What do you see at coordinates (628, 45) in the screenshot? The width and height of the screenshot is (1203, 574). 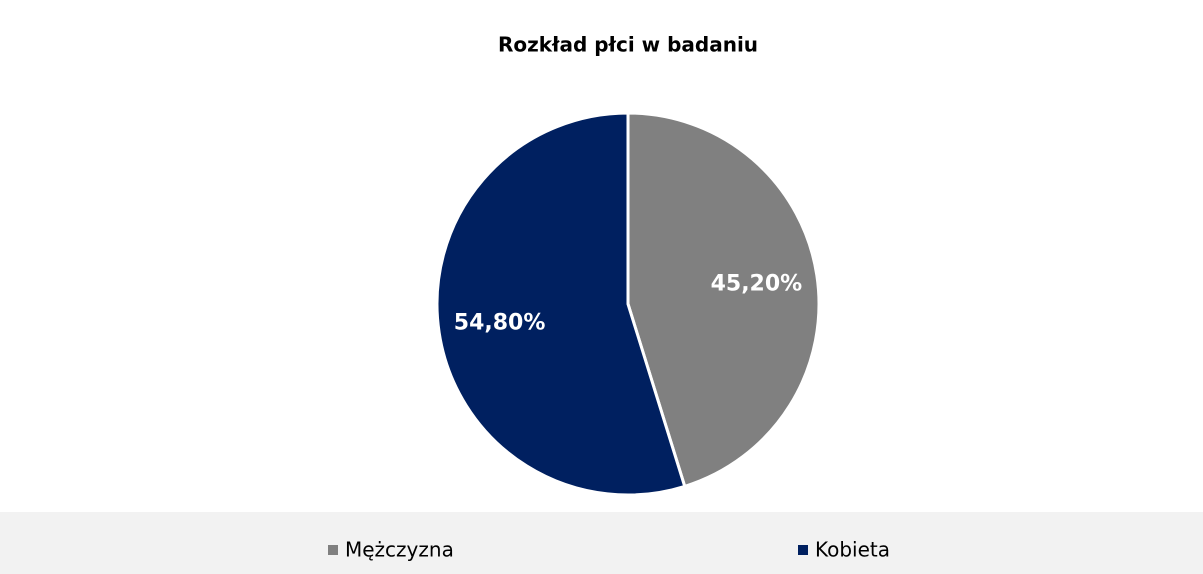 I see `chart-title: Rozkład płci w badaniu` at bounding box center [628, 45].